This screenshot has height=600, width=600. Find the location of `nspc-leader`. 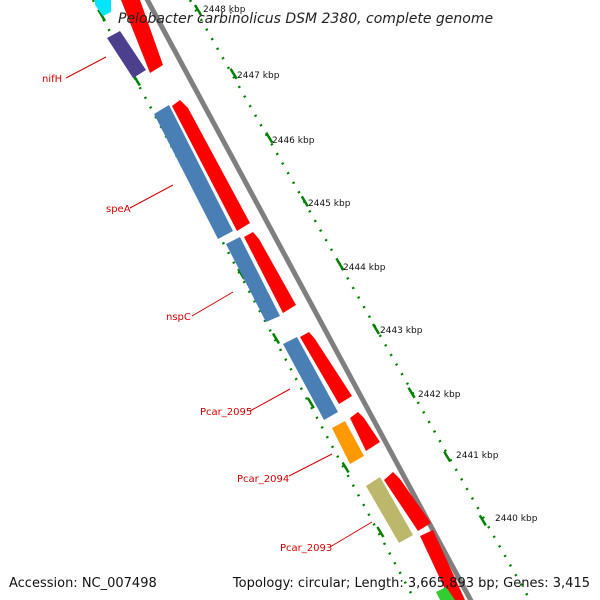

nspc-leader is located at coordinates (212, 304).